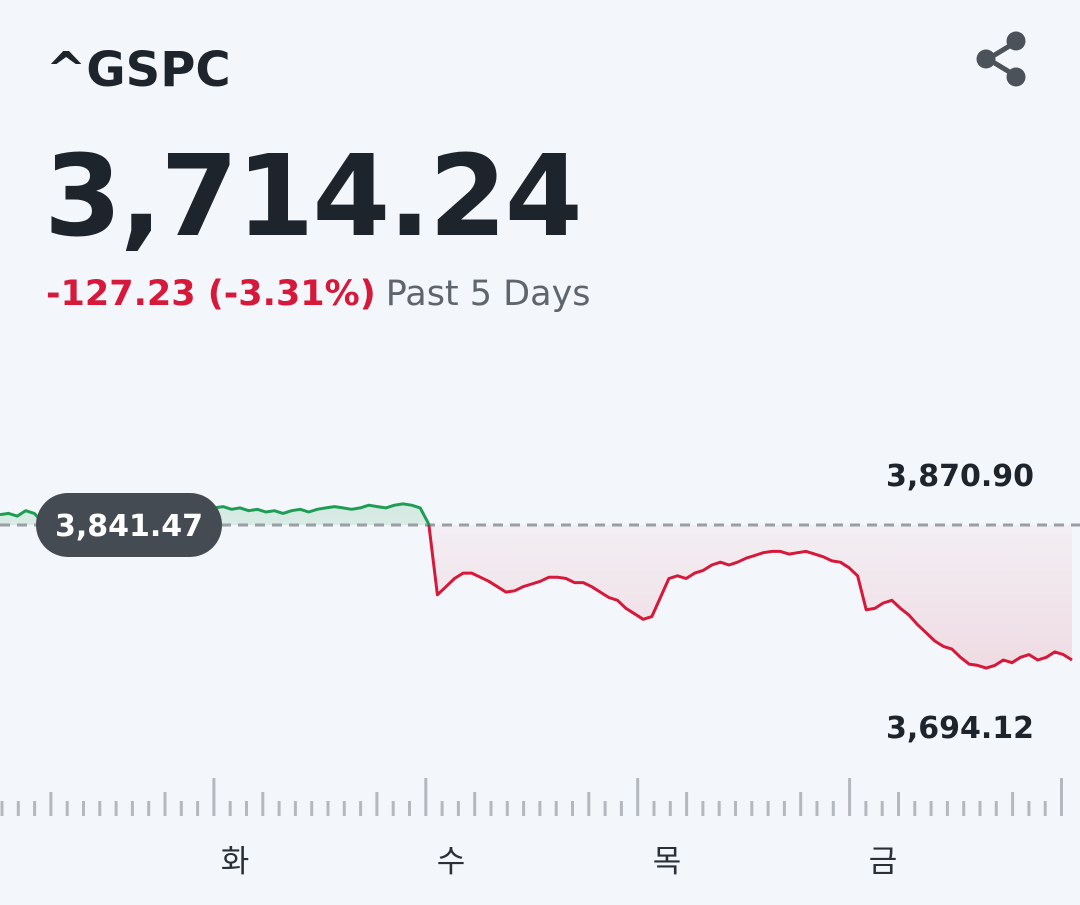 The image size is (1080, 905). Describe the element at coordinates (488, 294) in the screenshot. I see `period-label: Past 5 Days` at that location.